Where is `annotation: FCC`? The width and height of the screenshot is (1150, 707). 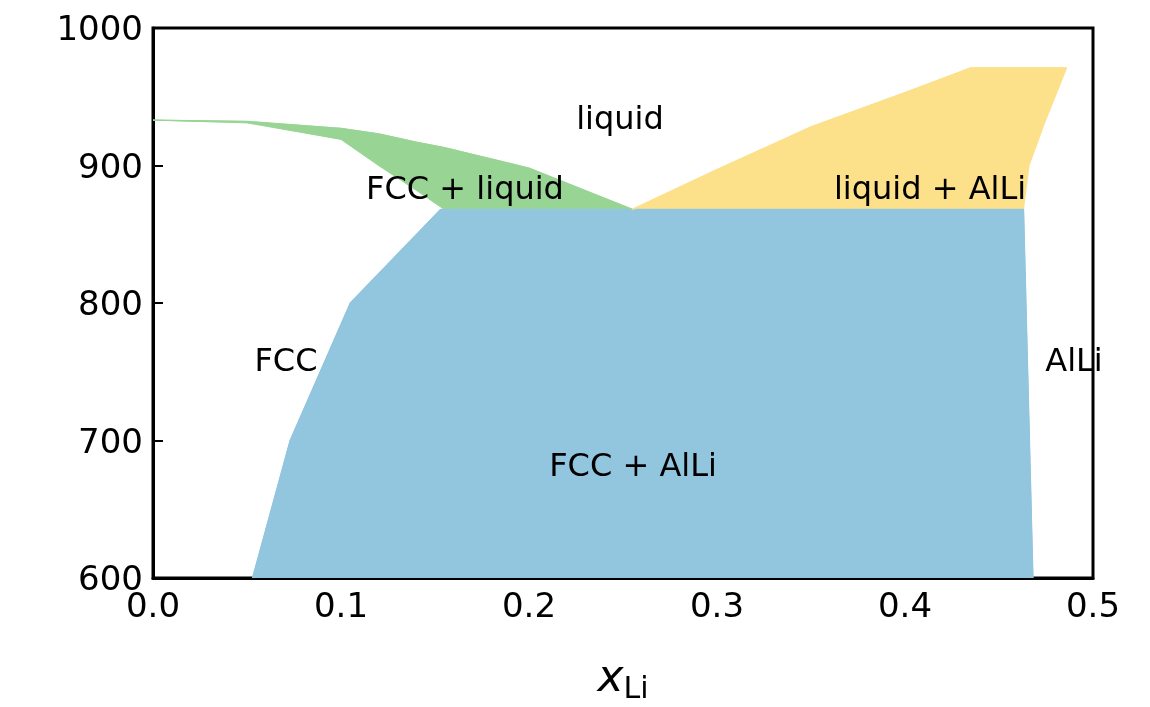
annotation: FCC is located at coordinates (286, 360).